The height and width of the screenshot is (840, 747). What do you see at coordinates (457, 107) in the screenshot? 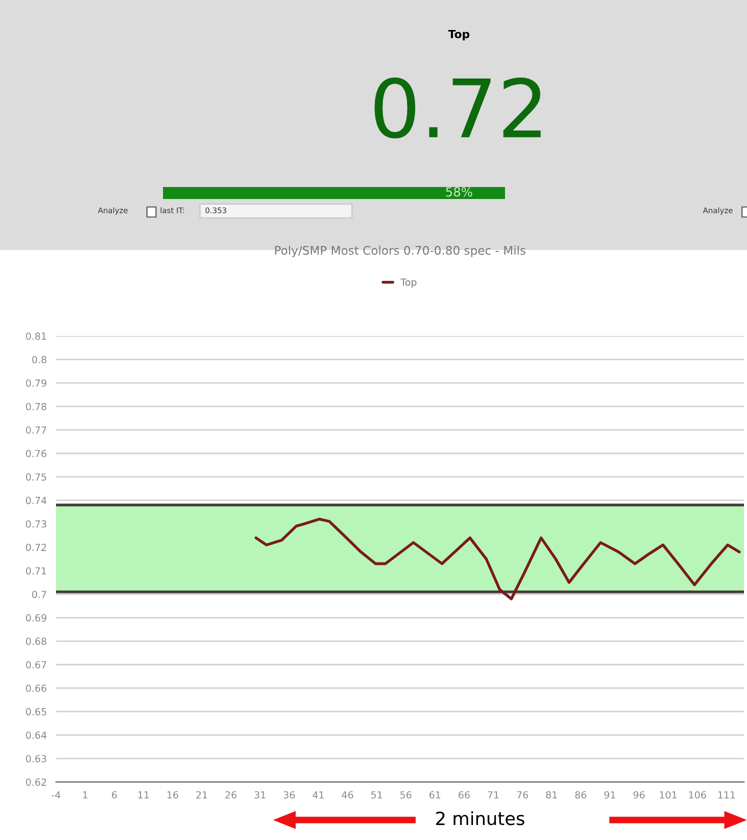
I see `text: 0.72` at bounding box center [457, 107].